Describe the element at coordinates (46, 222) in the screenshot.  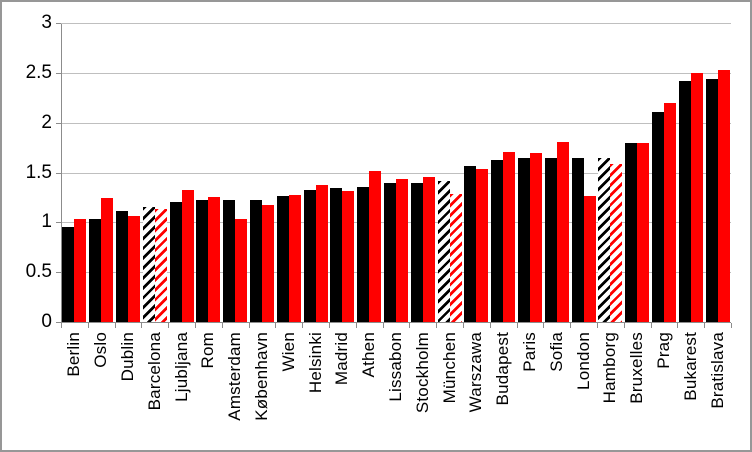
I see `y-tick-label: 1` at that location.